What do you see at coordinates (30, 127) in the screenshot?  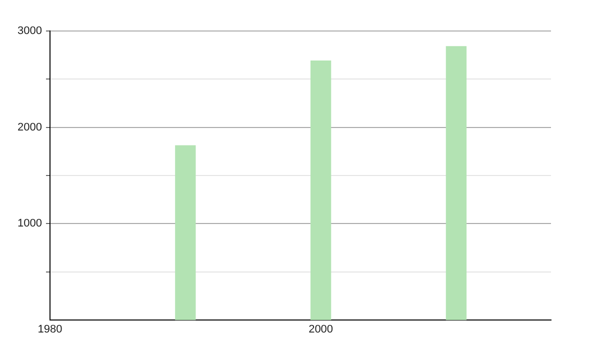 I see `y-tick-label: 2000` at bounding box center [30, 127].